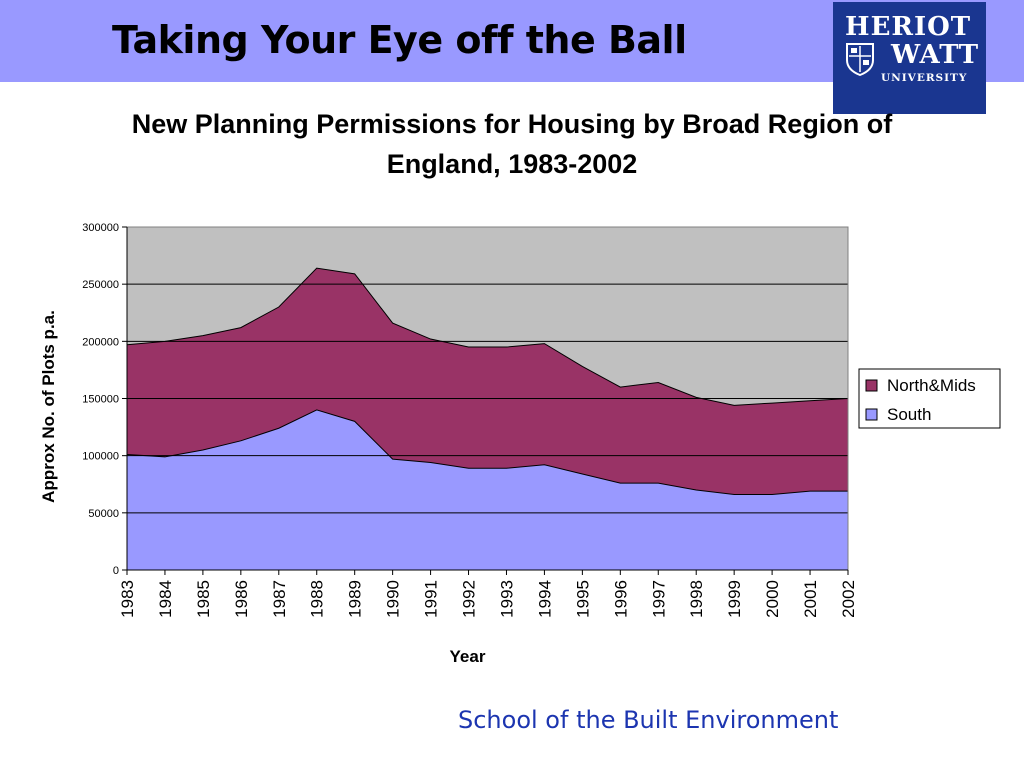 This screenshot has width=1024, height=768. Describe the element at coordinates (469, 599) in the screenshot. I see `x-tick-label: 1992` at that location.